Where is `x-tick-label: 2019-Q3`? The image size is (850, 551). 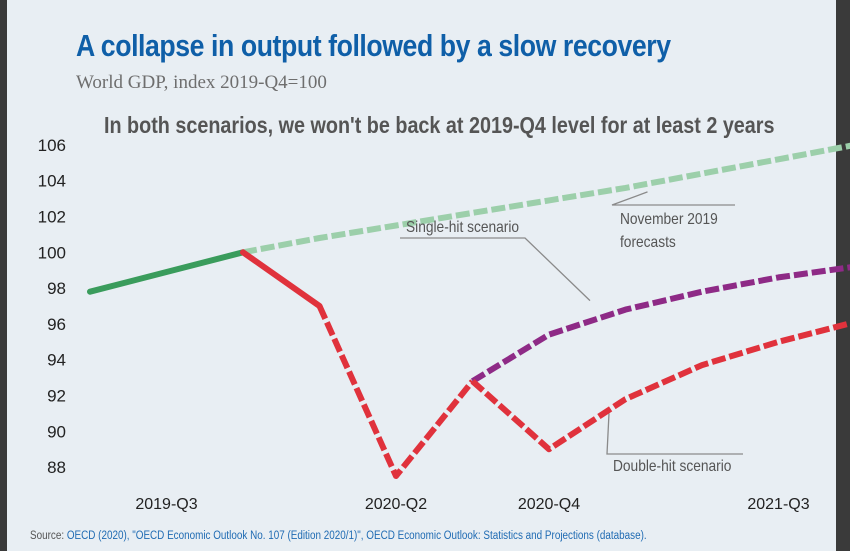
x-tick-label: 2019-Q3 is located at coordinates (166, 504).